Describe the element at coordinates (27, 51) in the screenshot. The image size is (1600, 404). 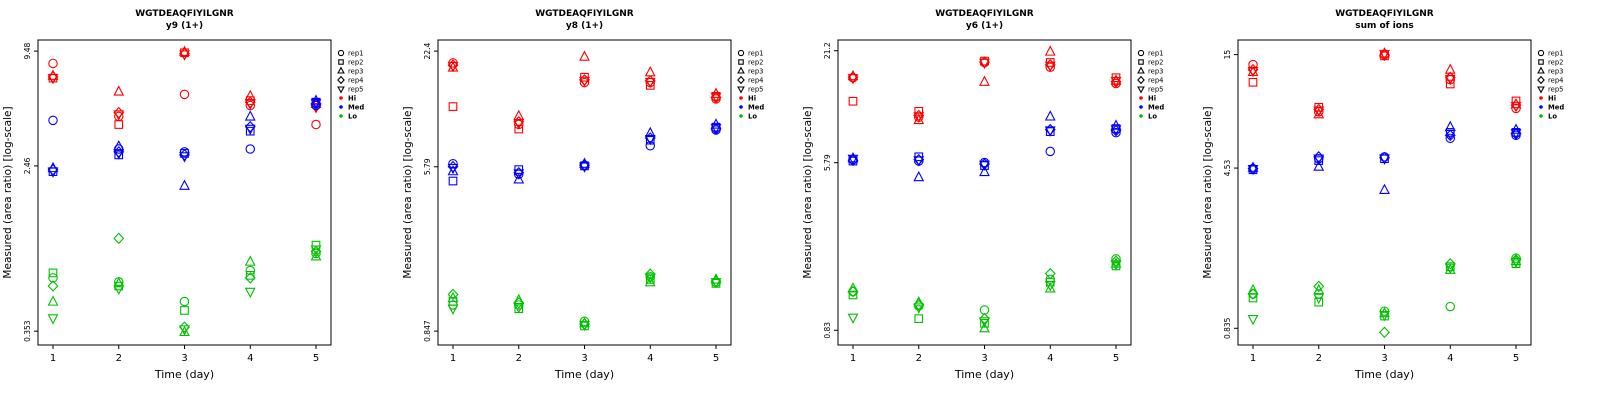
I see `y-tick-label: 9.48` at that location.